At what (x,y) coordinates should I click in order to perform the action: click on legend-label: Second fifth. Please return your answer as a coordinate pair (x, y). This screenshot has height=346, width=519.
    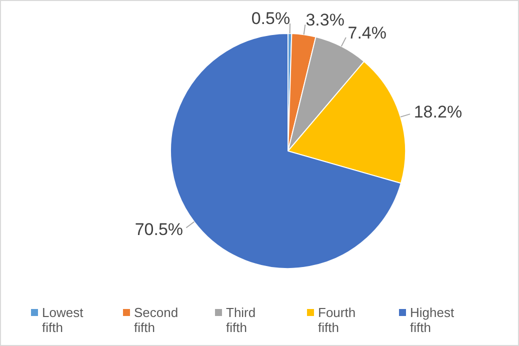
    Looking at the image, I should click on (157, 320).